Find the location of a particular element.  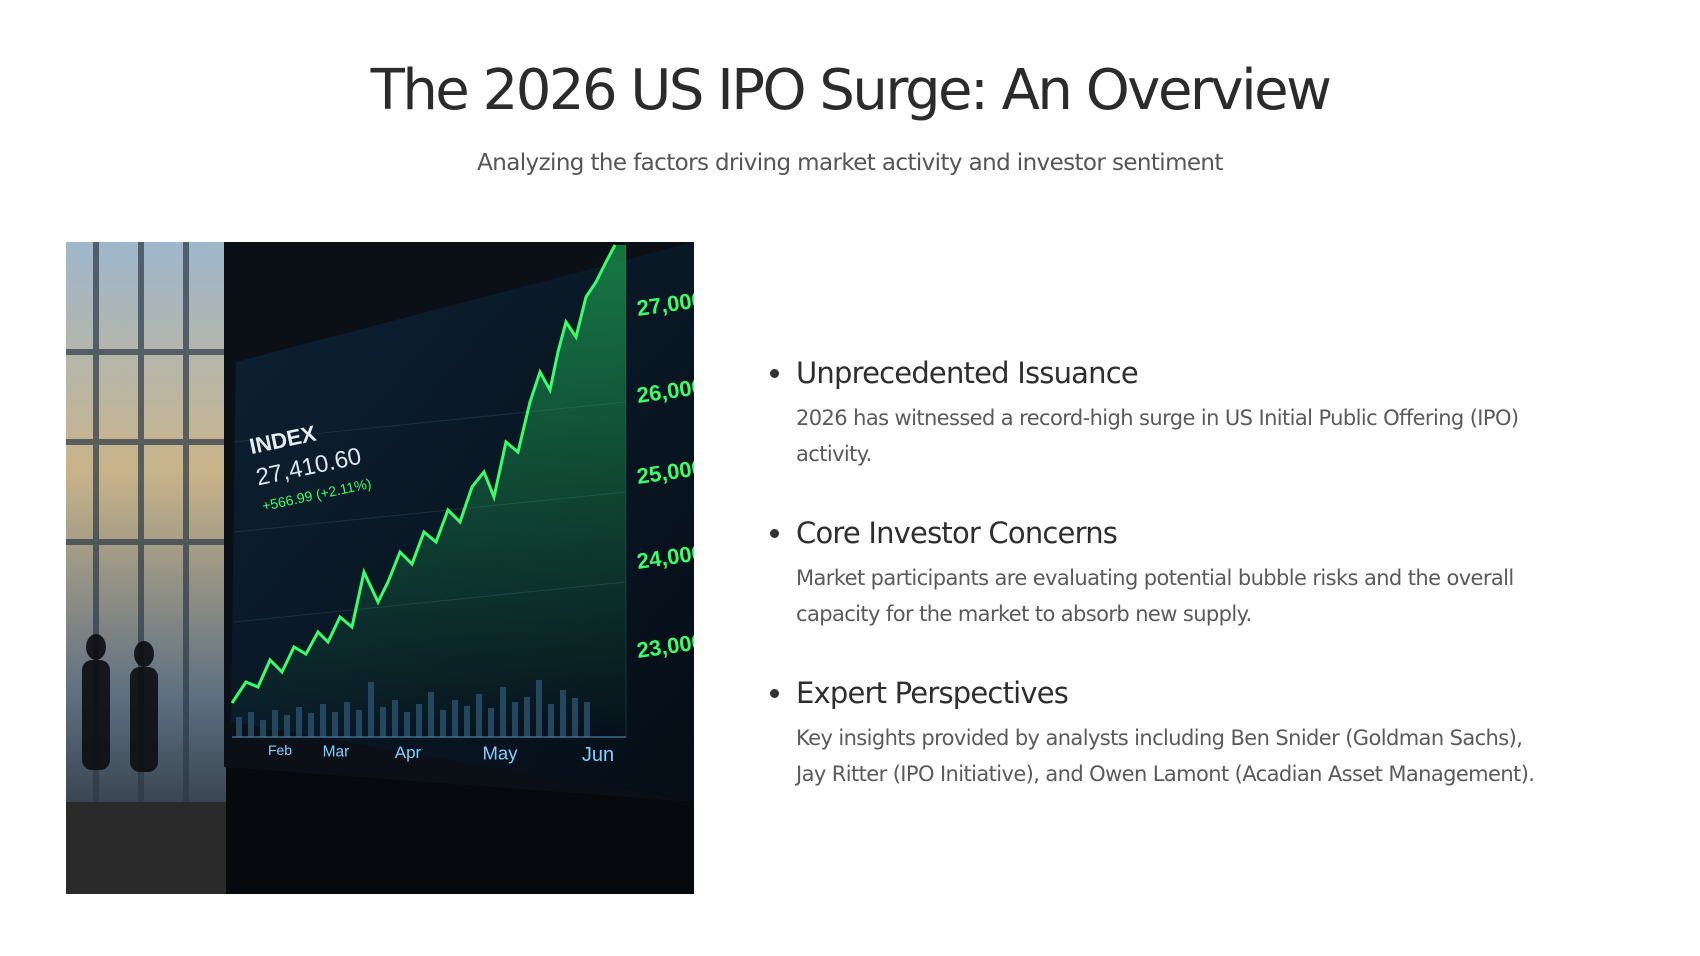

slide-title: The 2026 US IPO Surge: An Overview is located at coordinates (851, 90).